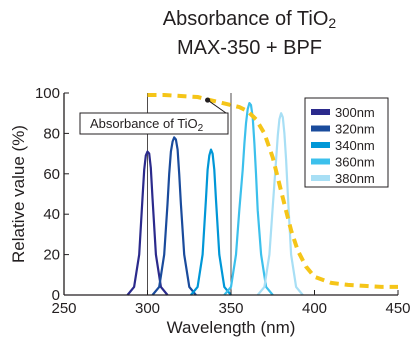 This screenshot has width=411, height=340. What do you see at coordinates (231, 327) in the screenshot?
I see `x-axis-label: Wavelength (nm)` at bounding box center [231, 327].